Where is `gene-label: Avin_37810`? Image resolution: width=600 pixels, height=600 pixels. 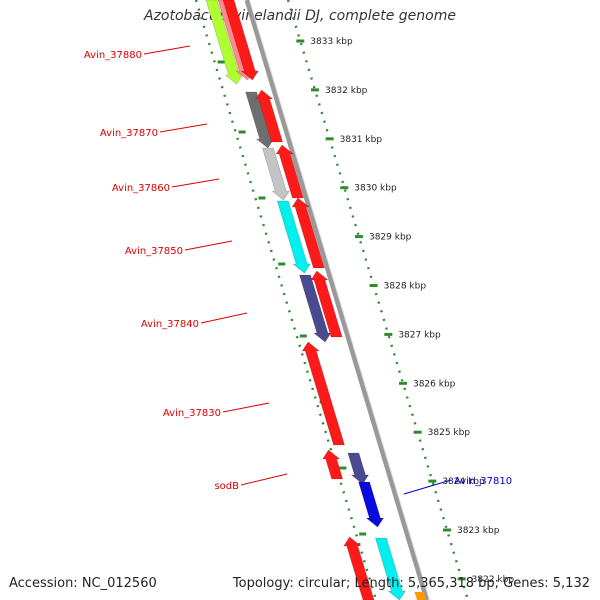 gene-label: Avin_37810 is located at coordinates (483, 481).